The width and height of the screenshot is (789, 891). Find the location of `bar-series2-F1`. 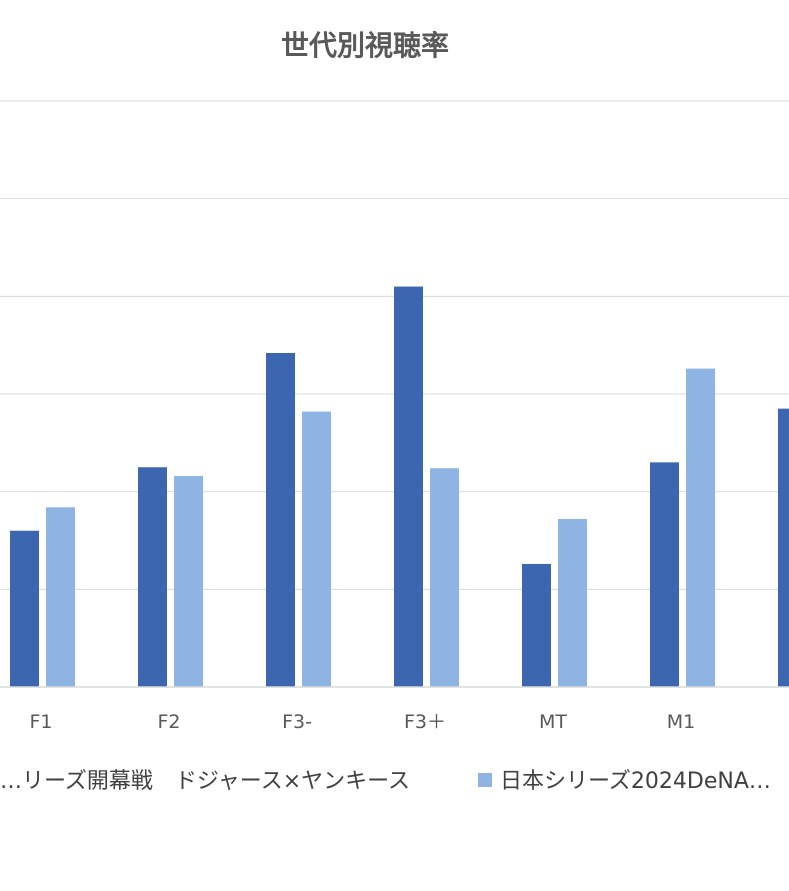

bar-series2-F1 is located at coordinates (60, 597).